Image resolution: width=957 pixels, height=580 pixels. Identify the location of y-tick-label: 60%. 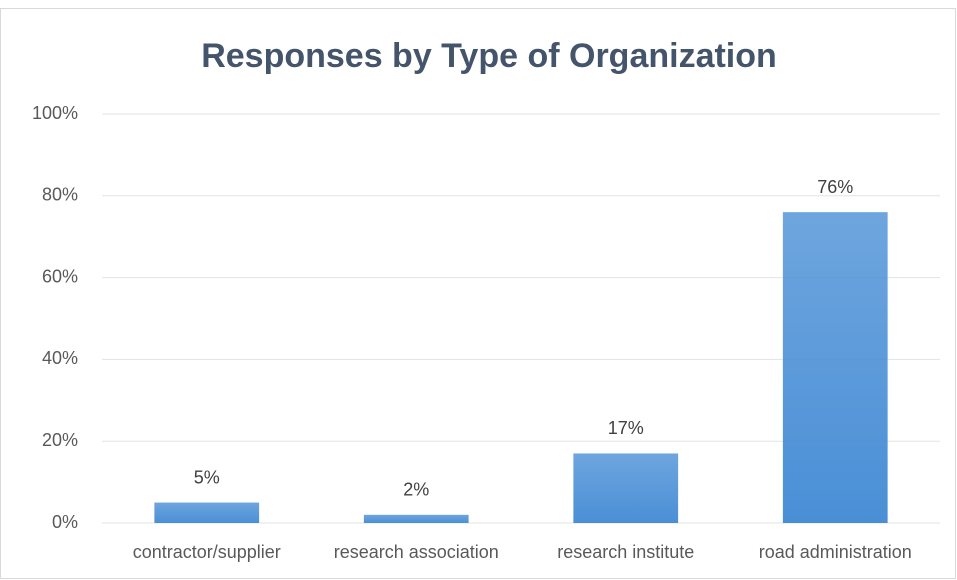
(60, 276).